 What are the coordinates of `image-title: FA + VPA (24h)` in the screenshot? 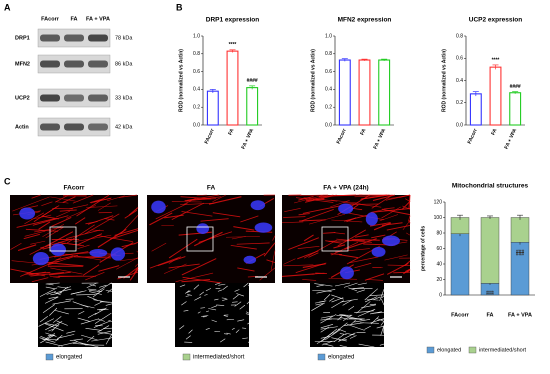 It's located at (345, 188).